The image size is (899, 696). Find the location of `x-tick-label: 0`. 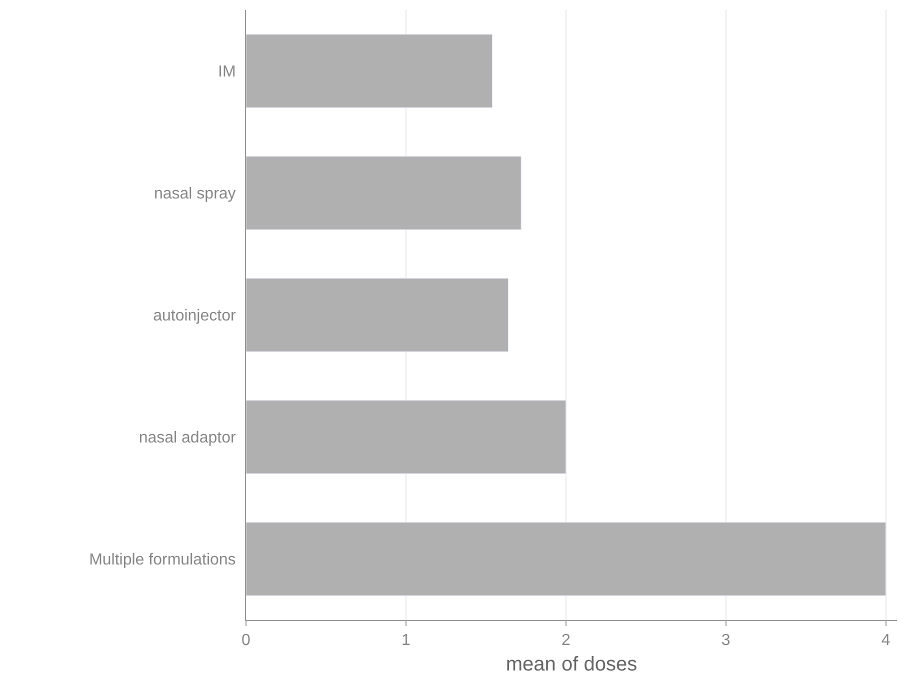

x-tick-label: 0 is located at coordinates (246, 641).